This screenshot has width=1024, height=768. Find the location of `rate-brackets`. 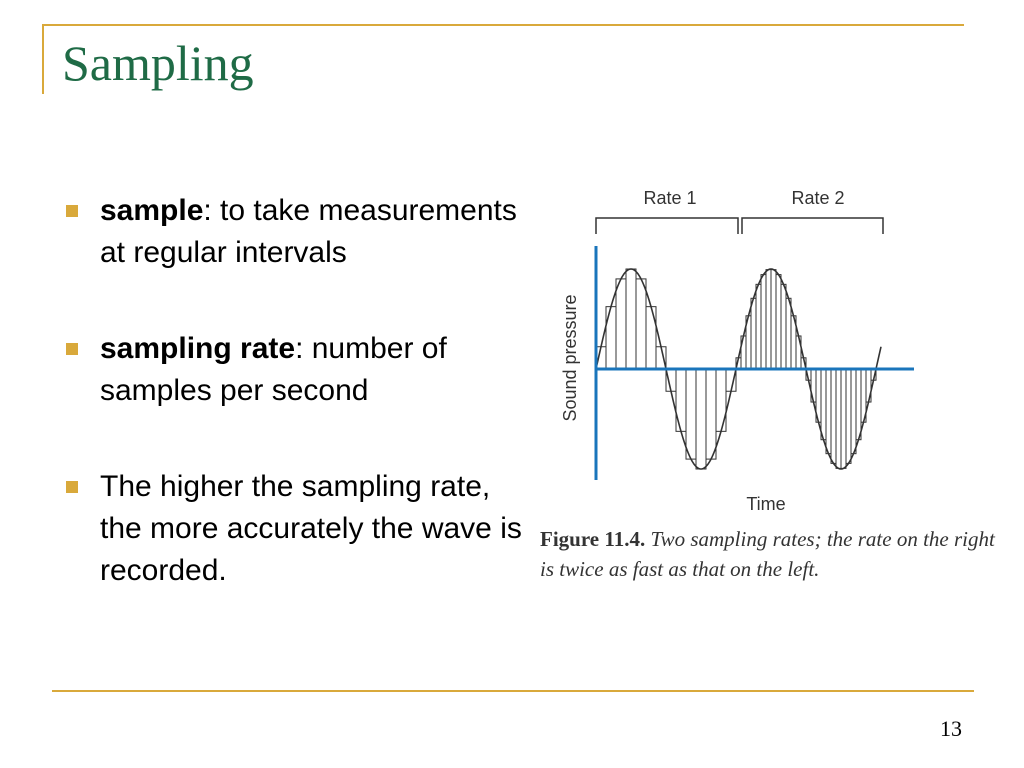

rate-brackets is located at coordinates (739, 225).